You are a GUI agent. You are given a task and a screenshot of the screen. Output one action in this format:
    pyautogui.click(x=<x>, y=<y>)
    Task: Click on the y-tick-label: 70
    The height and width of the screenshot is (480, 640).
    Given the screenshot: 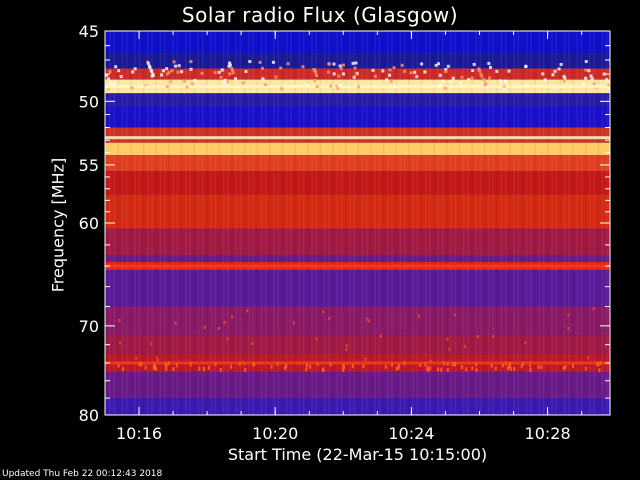 What is the action you would take?
    pyautogui.click(x=89, y=326)
    